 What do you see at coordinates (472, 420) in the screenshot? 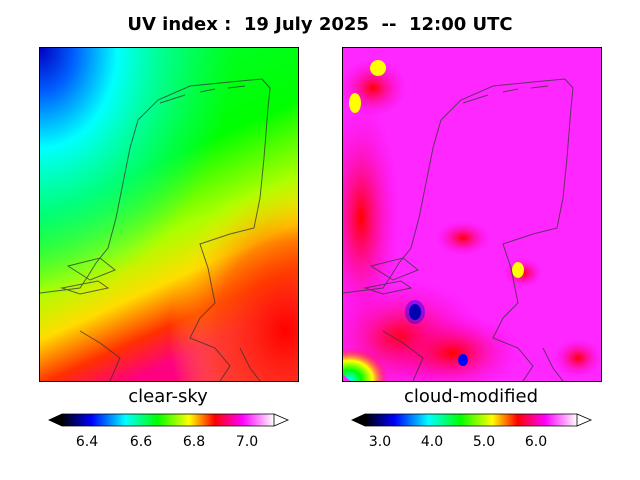
I see `colorbar-cloud-modified` at bounding box center [472, 420].